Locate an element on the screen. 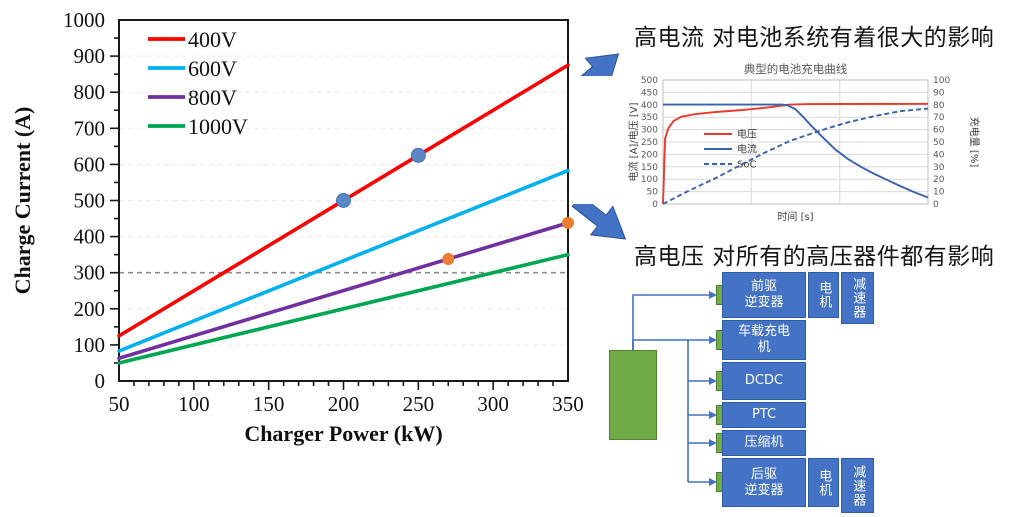 The height and width of the screenshot is (517, 1024). y-tick-label: 800 is located at coordinates (90, 92).